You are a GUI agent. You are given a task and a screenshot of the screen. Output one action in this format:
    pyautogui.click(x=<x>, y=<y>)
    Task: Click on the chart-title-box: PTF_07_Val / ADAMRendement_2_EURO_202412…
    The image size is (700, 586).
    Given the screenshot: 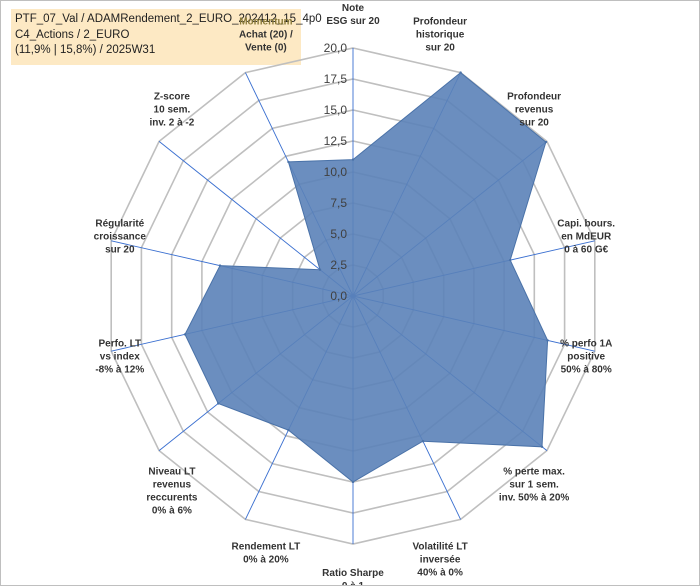 What is the action you would take?
    pyautogui.click(x=166, y=37)
    